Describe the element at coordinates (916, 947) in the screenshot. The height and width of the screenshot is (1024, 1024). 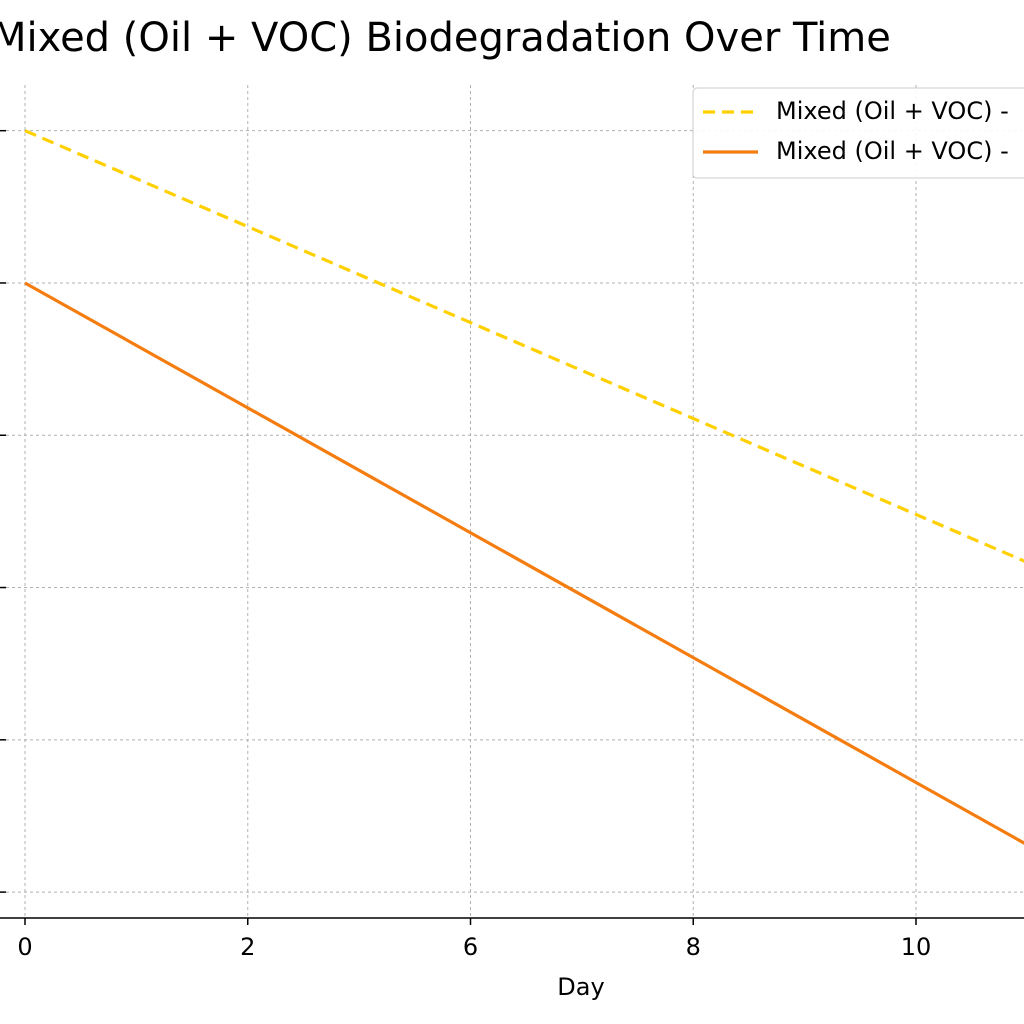
I see `x-tick-label: 10` at that location.